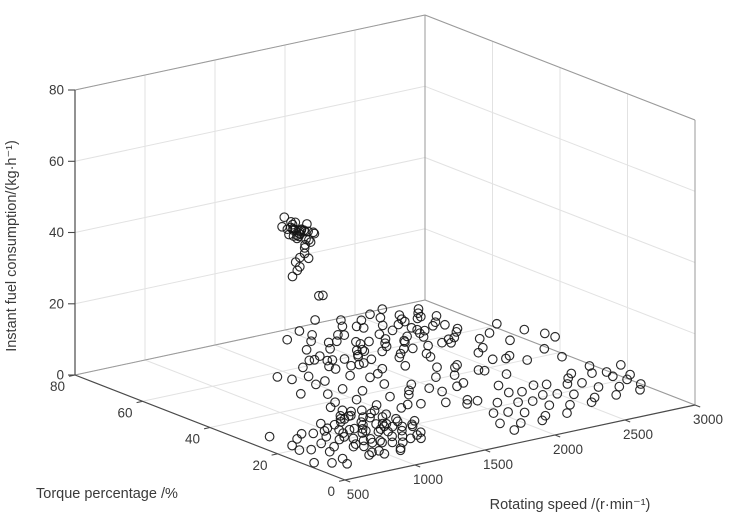 This screenshot has width=750, height=530. What do you see at coordinates (56, 232) in the screenshot?
I see `z-tick-label: 40` at bounding box center [56, 232].